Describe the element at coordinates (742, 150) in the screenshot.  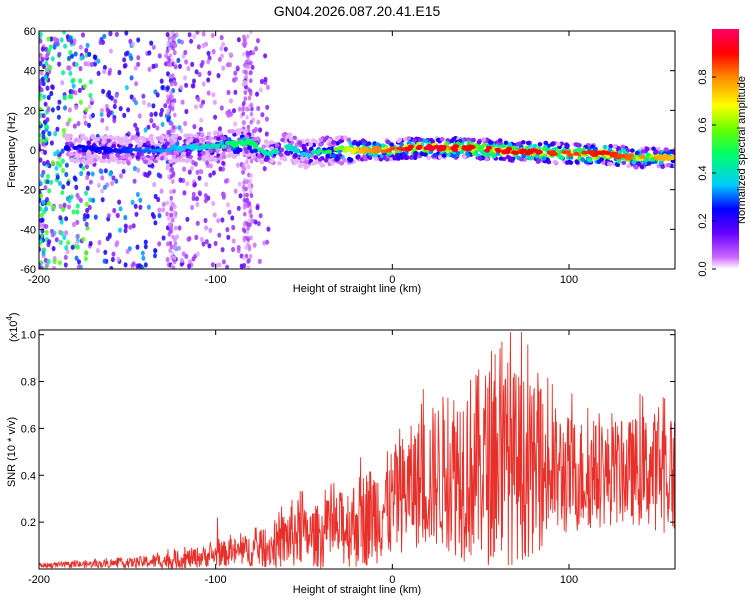
I see `colorbar-label: Normalized spectral amplitude` at that location.